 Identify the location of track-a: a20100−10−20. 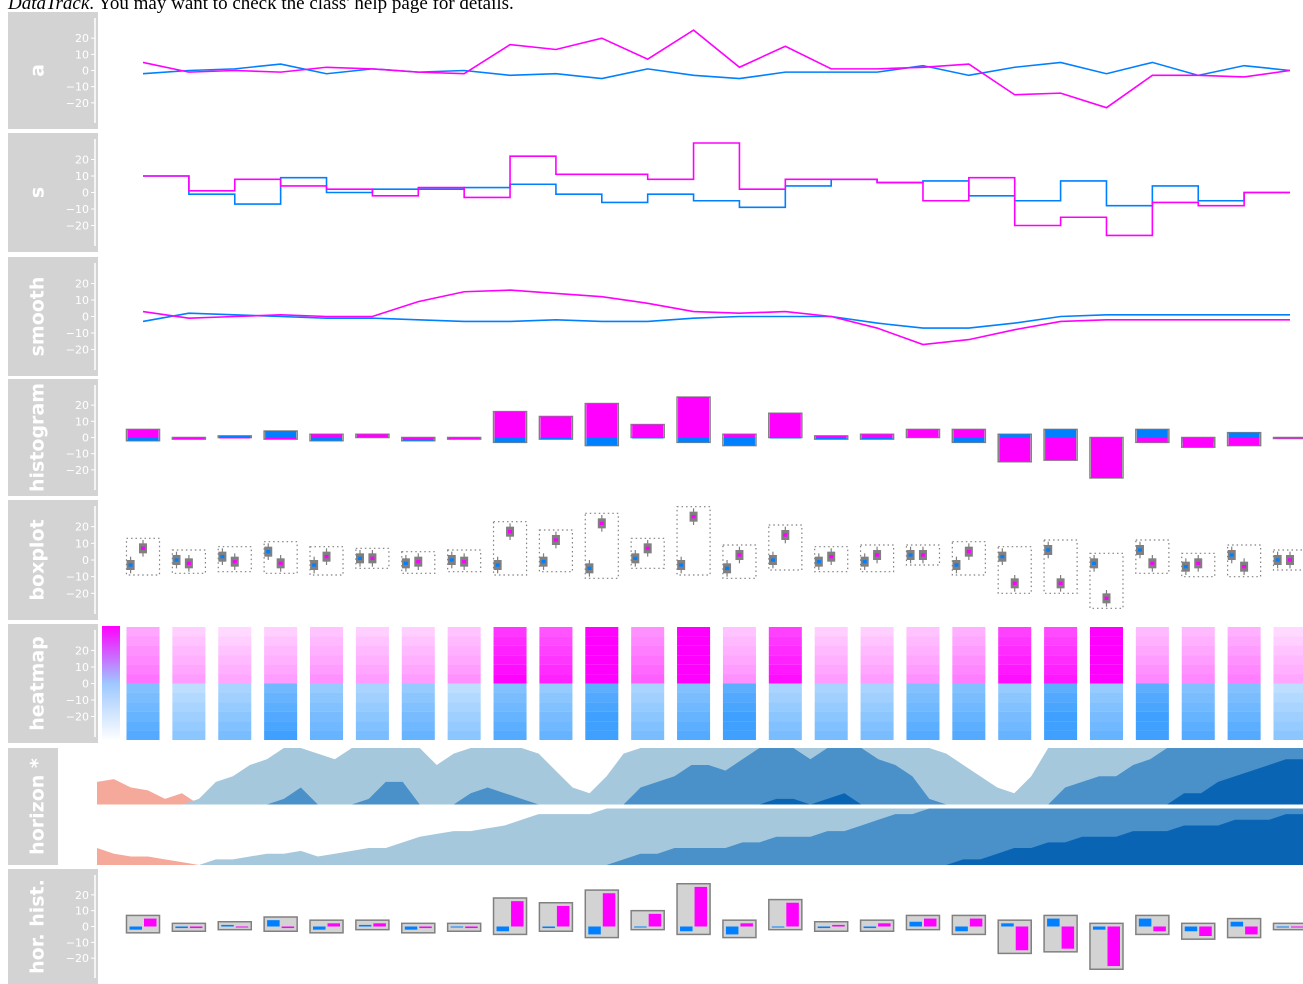
(649, 70).